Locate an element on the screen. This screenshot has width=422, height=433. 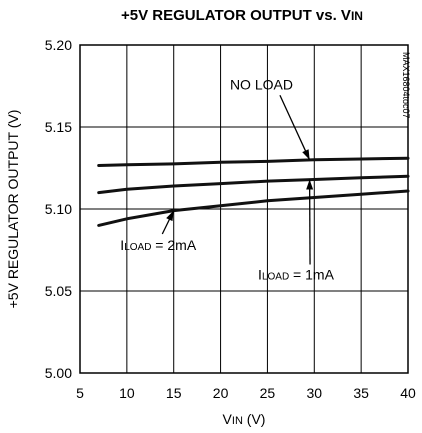
y-tick-label: 5.10 is located at coordinates (58, 209).